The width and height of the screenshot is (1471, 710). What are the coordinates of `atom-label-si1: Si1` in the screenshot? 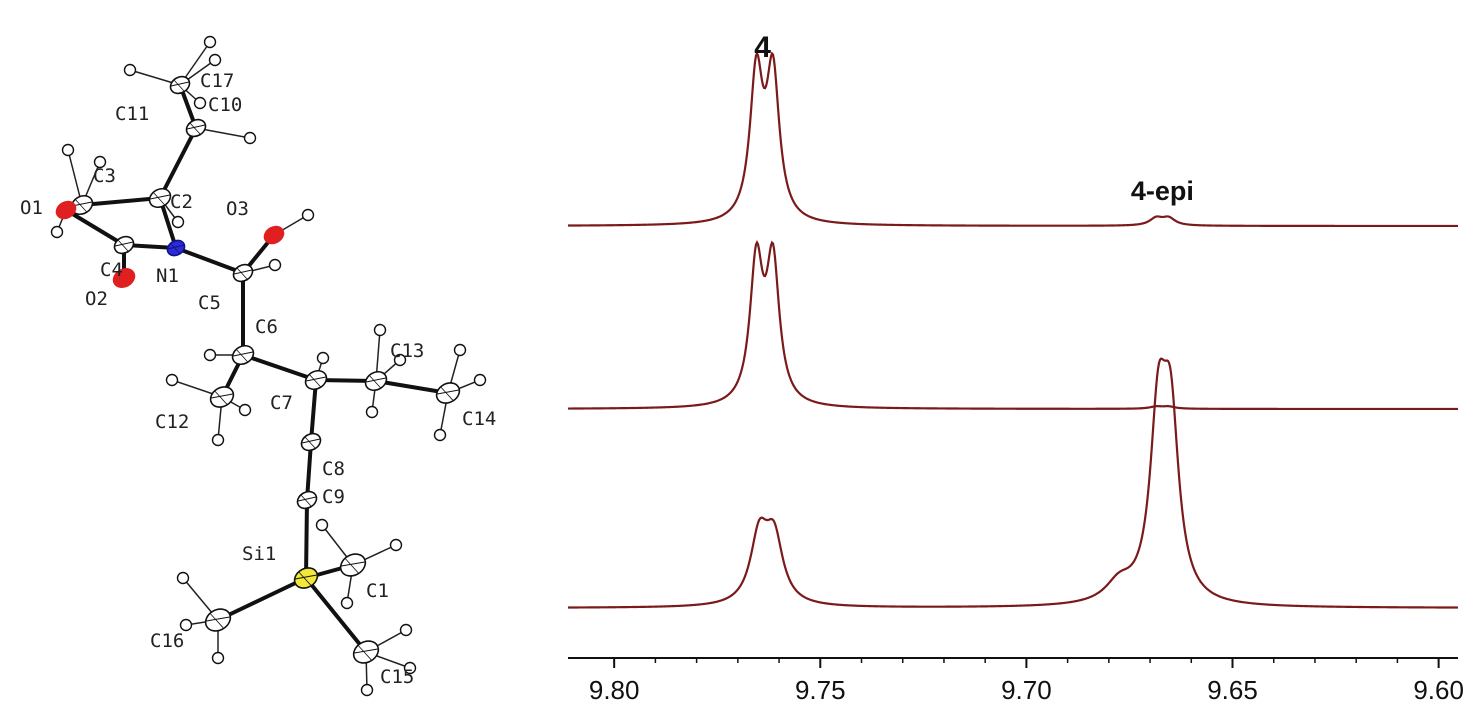 It's located at (259, 554).